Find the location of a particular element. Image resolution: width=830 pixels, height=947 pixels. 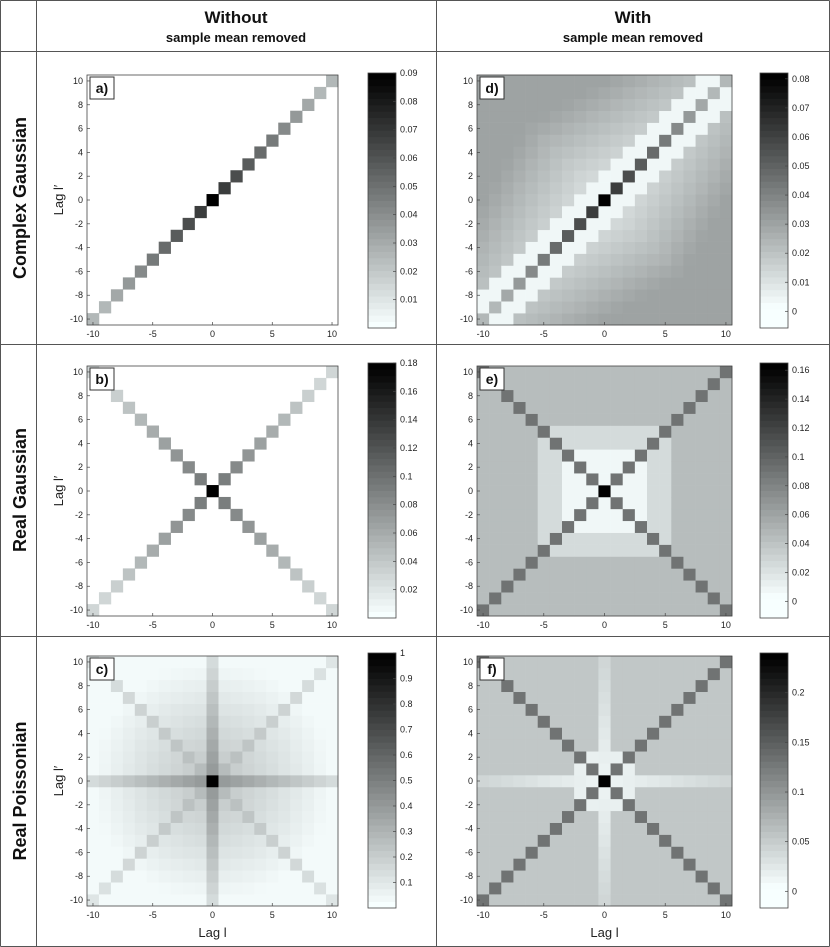

panel-tag-box is located at coordinates (492, 669).